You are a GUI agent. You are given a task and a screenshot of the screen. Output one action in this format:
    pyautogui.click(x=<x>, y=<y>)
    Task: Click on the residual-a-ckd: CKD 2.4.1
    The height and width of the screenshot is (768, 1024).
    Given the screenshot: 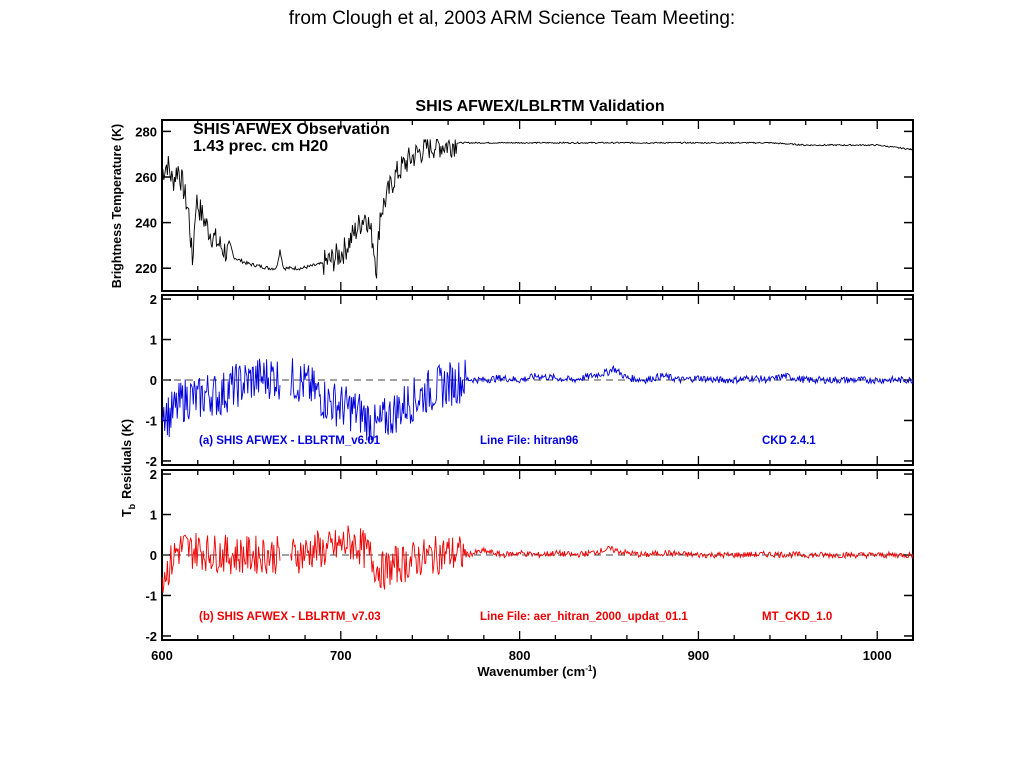 What is the action you would take?
    pyautogui.click(x=789, y=441)
    